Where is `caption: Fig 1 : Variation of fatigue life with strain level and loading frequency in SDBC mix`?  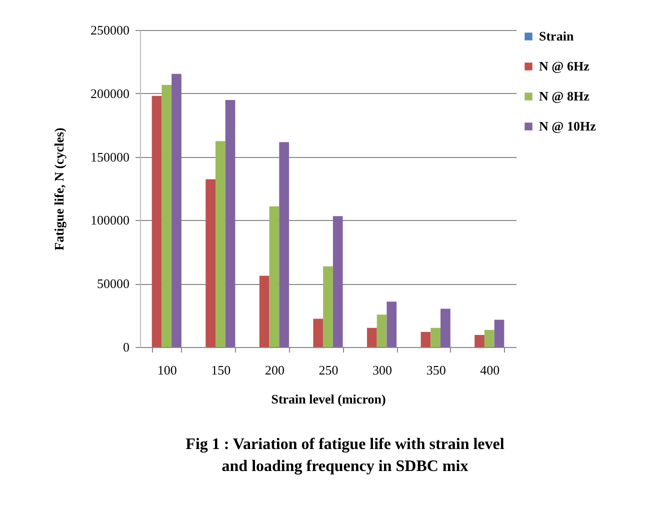
caption: Fig 1 : Variation of fatigue life with strain level and loading frequency in SDBC mix is located at coordinates (345, 456).